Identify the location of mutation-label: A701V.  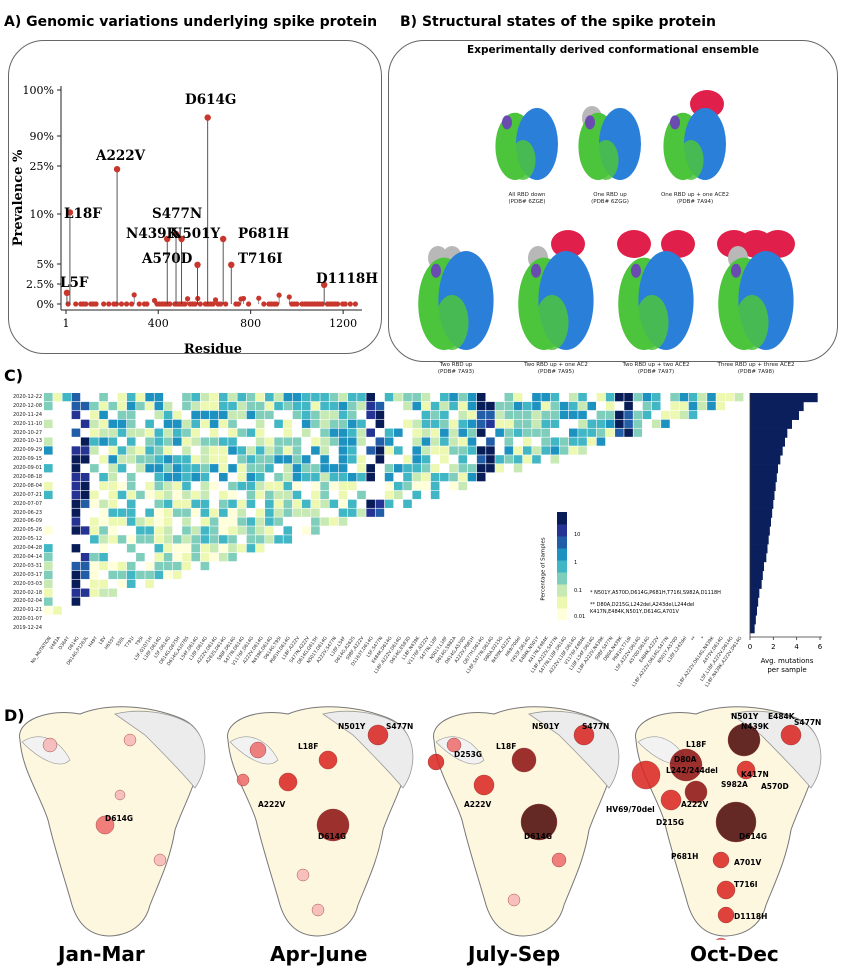
(748, 862).